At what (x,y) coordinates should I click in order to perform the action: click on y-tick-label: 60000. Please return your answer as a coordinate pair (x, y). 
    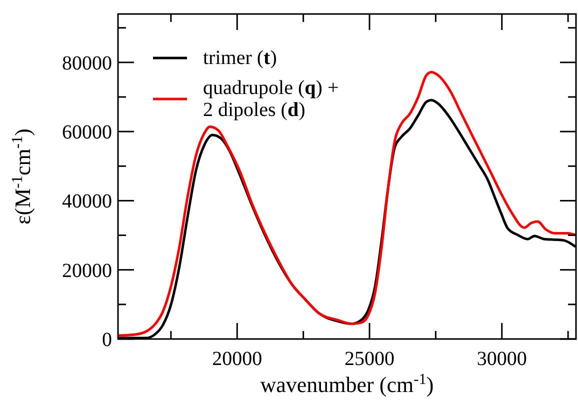
    Looking at the image, I should click on (87, 133).